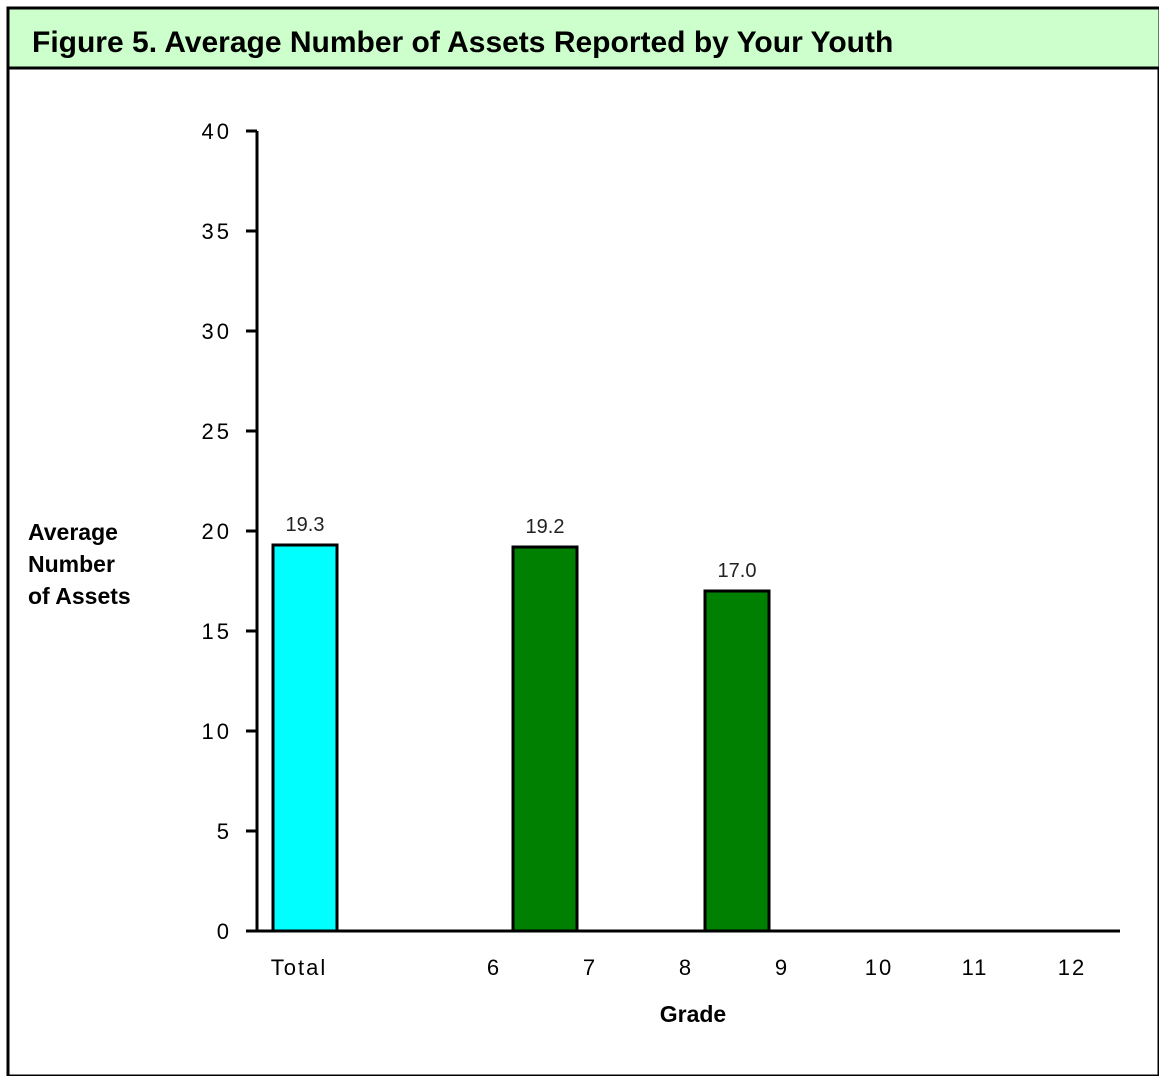 The height and width of the screenshot is (1076, 1159). I want to click on data-label-10: 17.0, so click(737, 571).